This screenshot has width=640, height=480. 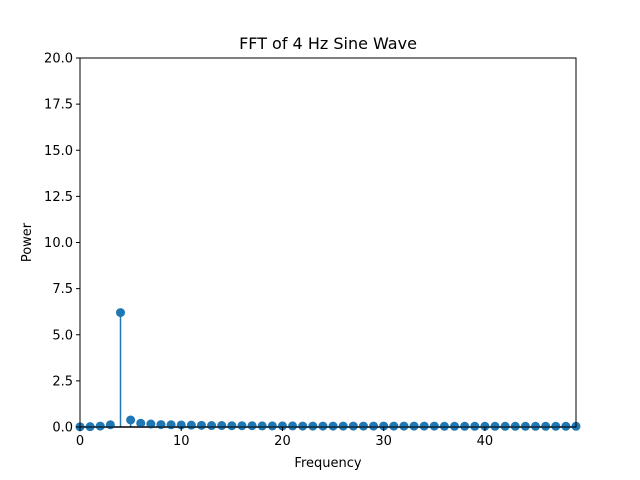 What do you see at coordinates (62, 289) in the screenshot?
I see `y-tick-label: 7.5` at bounding box center [62, 289].